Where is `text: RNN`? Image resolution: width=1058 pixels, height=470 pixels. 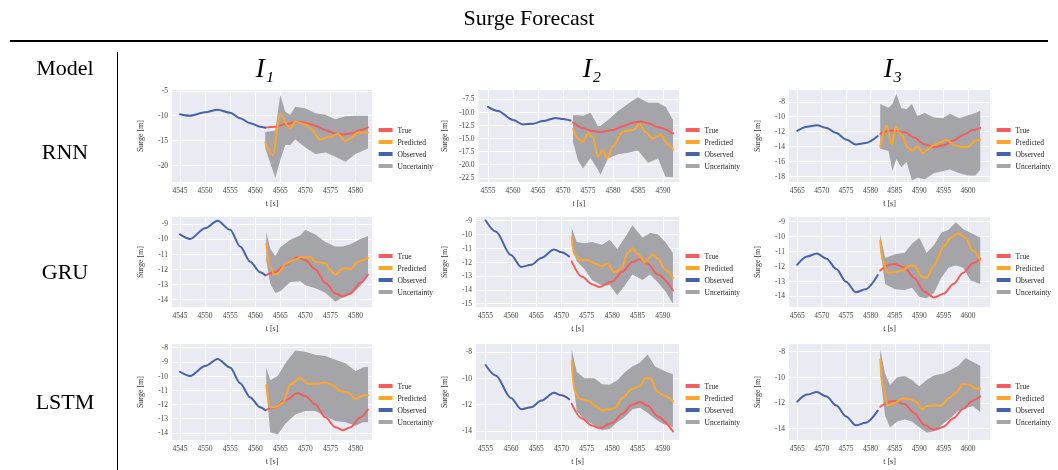 text: RNN is located at coordinates (65, 152).